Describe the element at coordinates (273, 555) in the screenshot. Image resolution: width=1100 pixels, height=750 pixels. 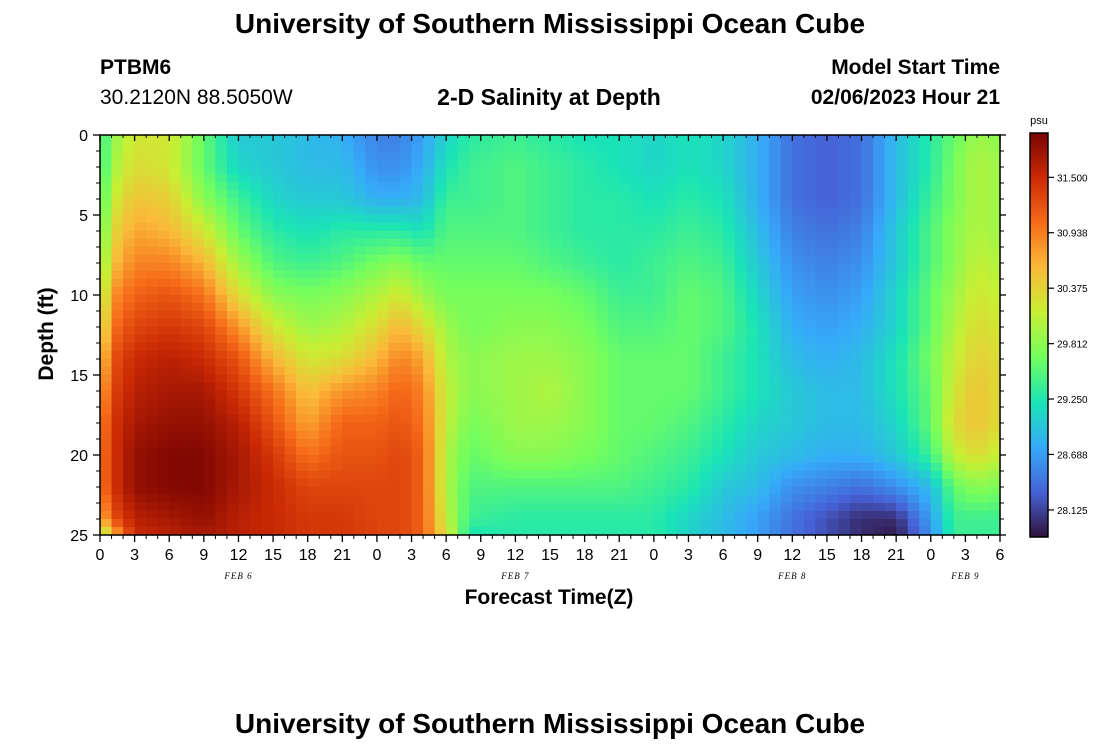
I see `x-tick-label: 15` at that location.